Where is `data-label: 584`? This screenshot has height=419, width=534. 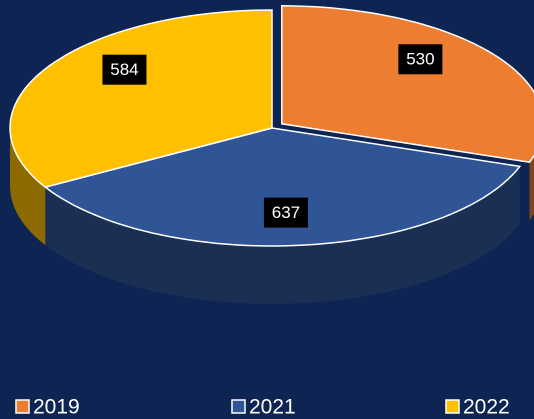
data-label: 584 is located at coordinates (124, 69).